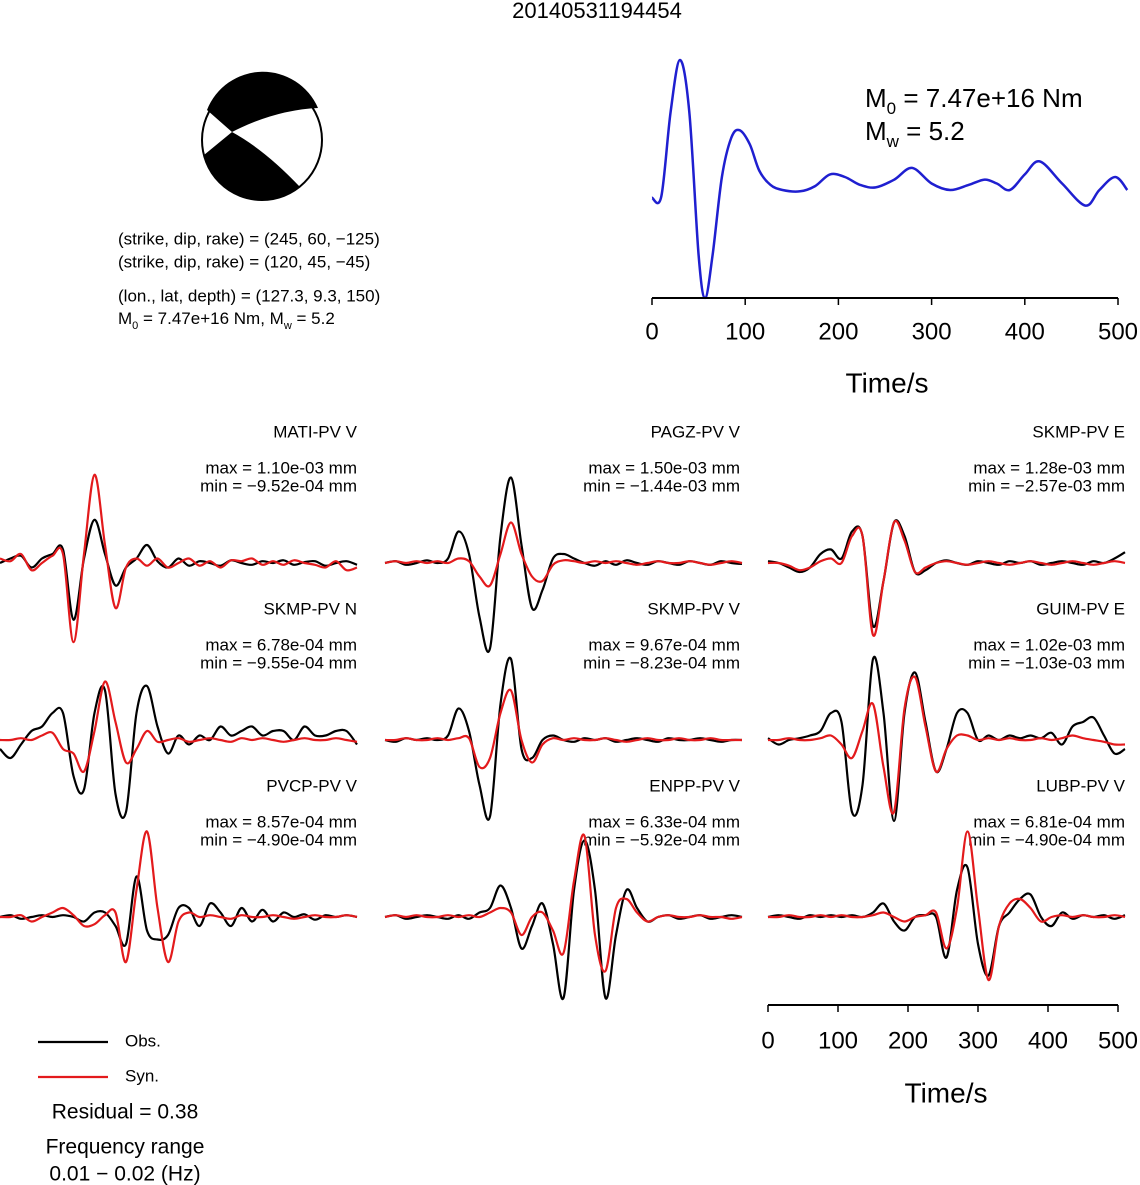  I want to click on max-label: max = 6.33e-04 mm, so click(664, 821).